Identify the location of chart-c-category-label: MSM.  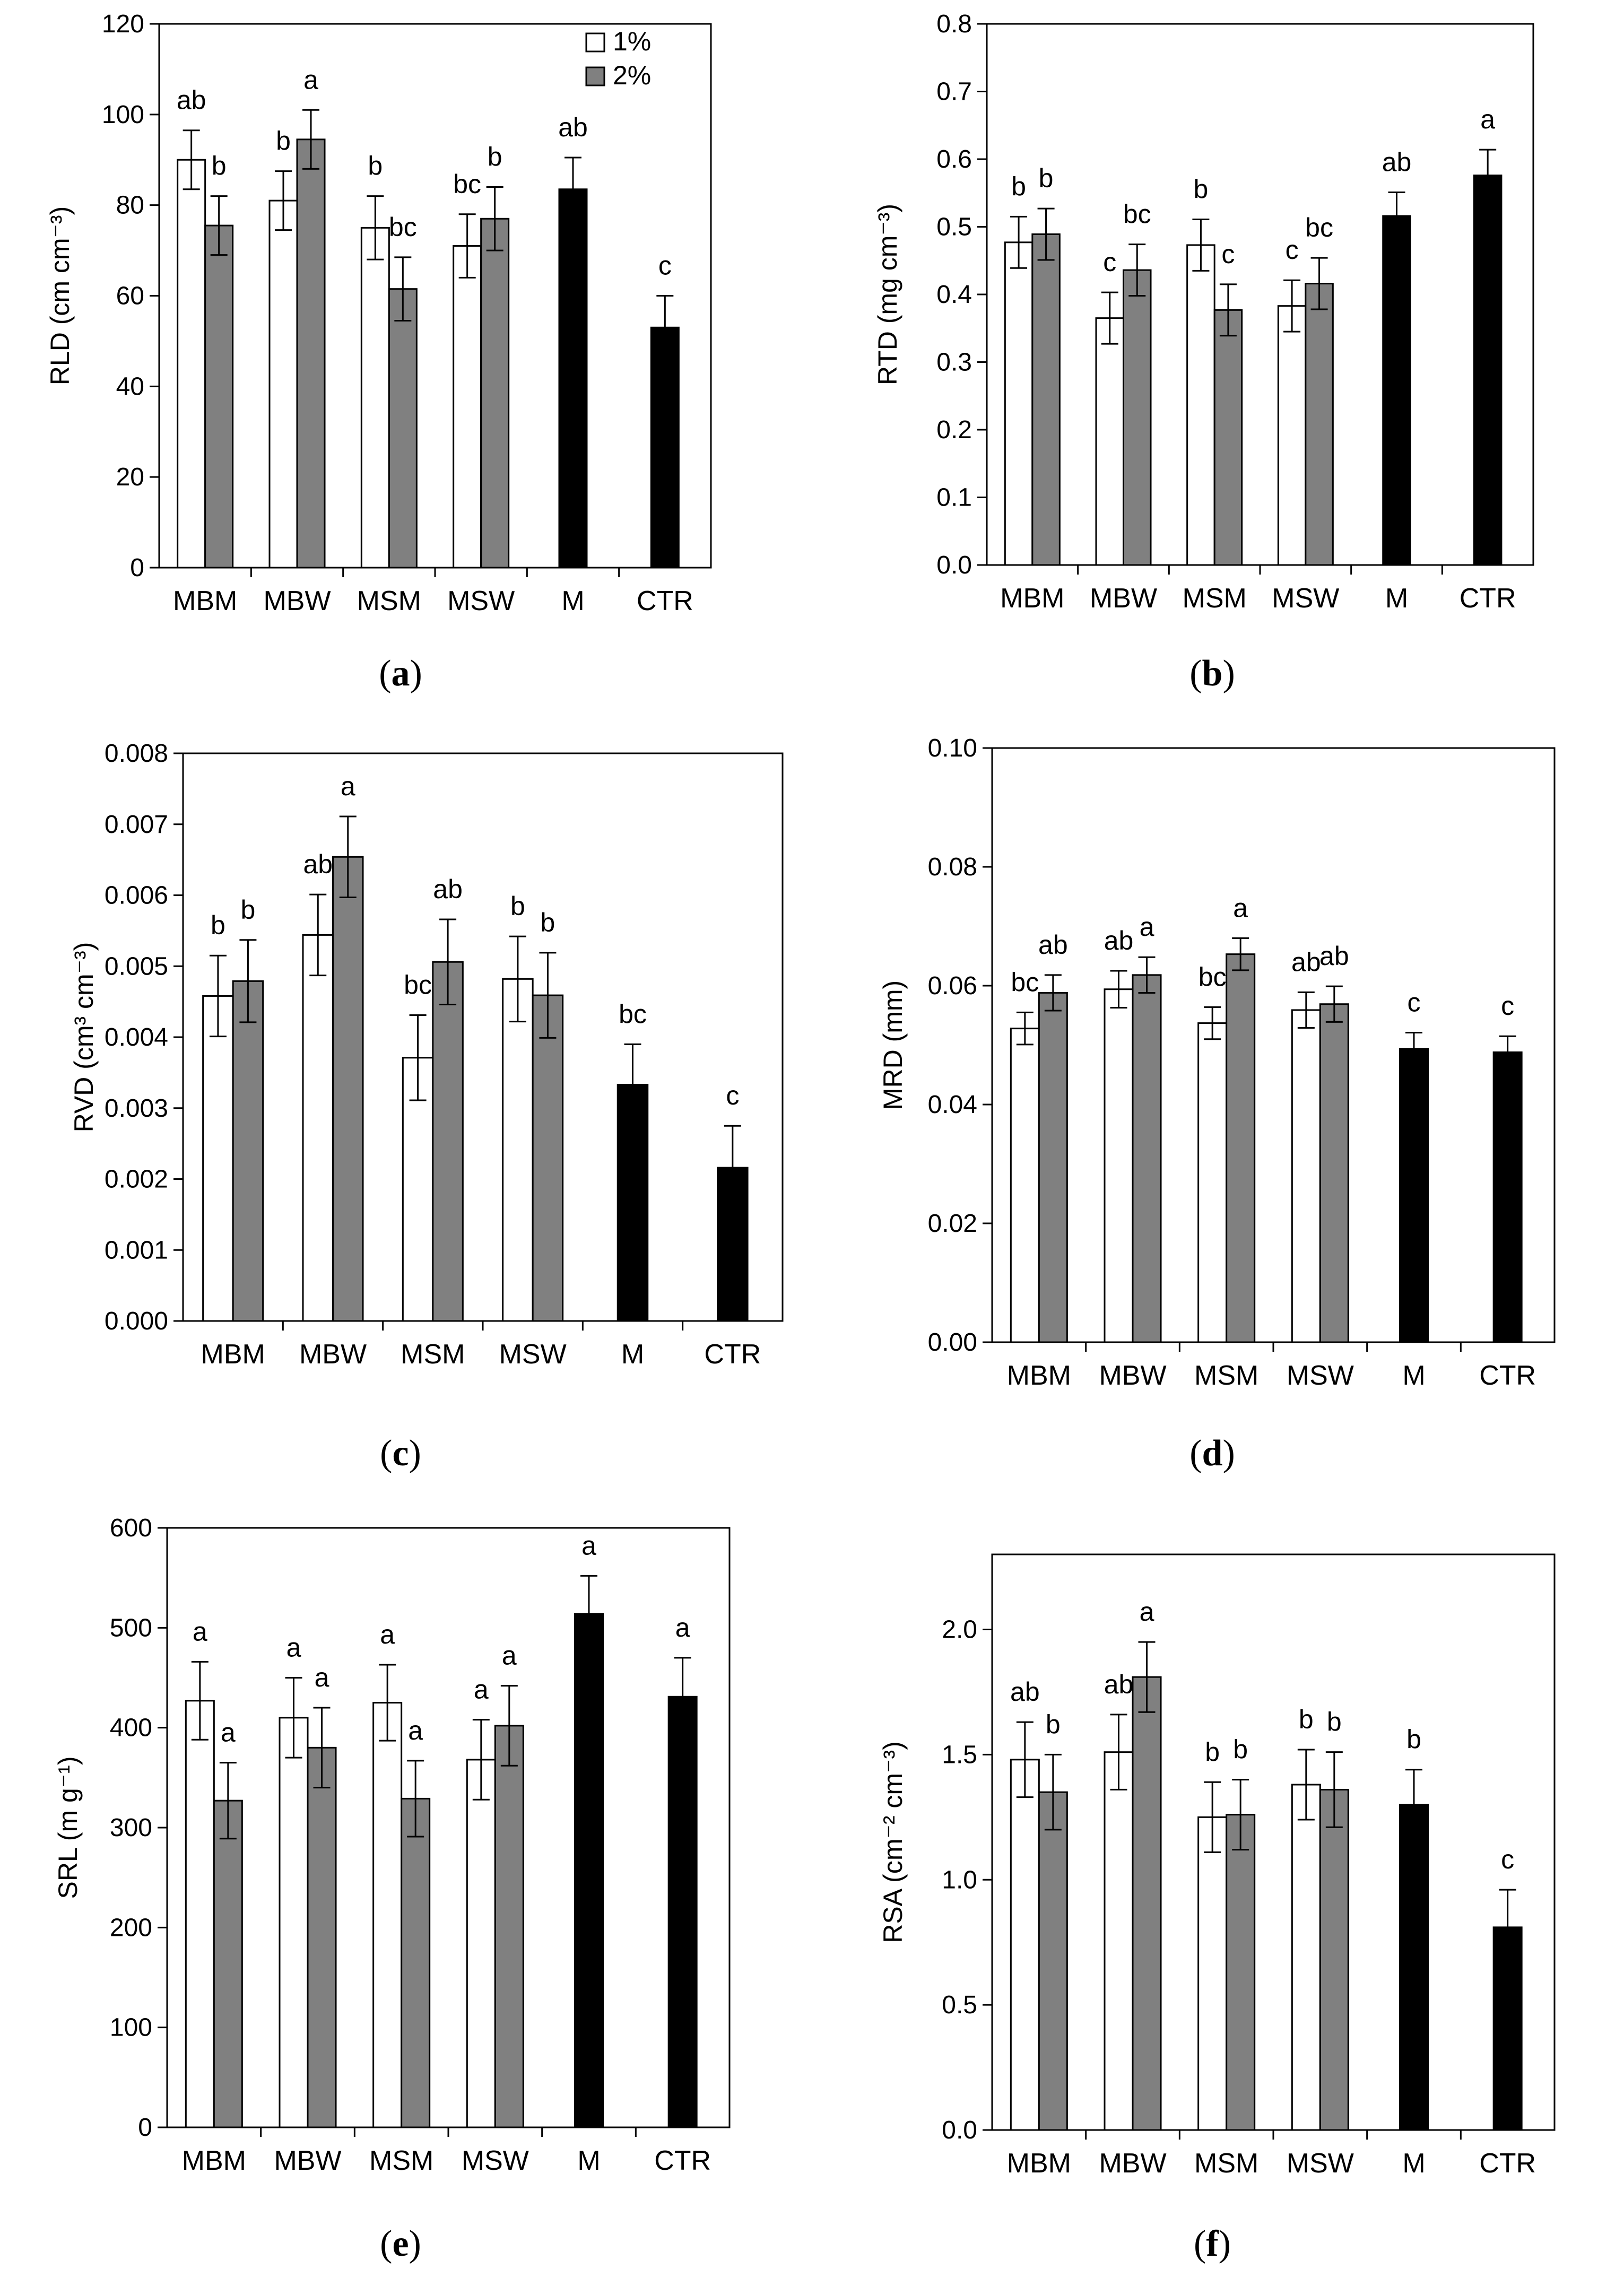
(433, 1354).